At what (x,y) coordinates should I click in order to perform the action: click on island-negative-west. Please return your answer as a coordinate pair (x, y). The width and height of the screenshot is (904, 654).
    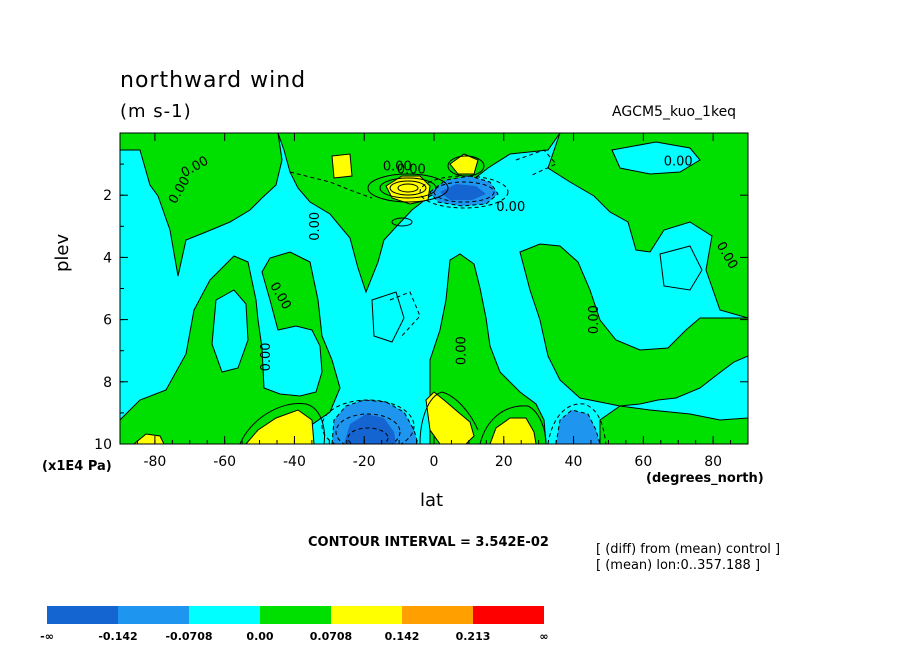
    Looking at the image, I should click on (230, 331).